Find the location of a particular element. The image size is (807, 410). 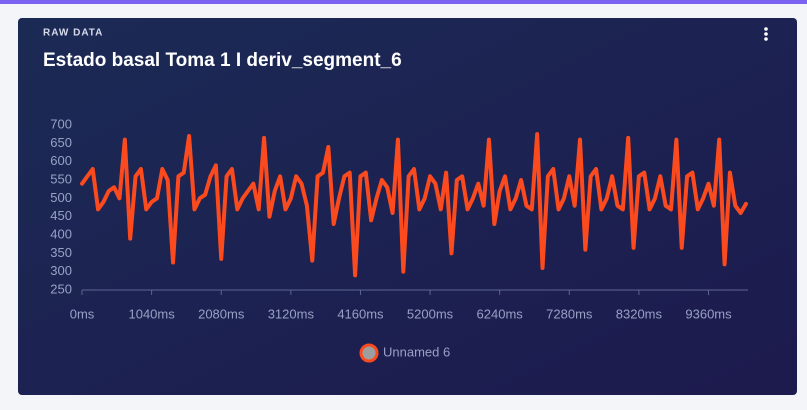

x-tick-label: 0ms is located at coordinates (82, 313).